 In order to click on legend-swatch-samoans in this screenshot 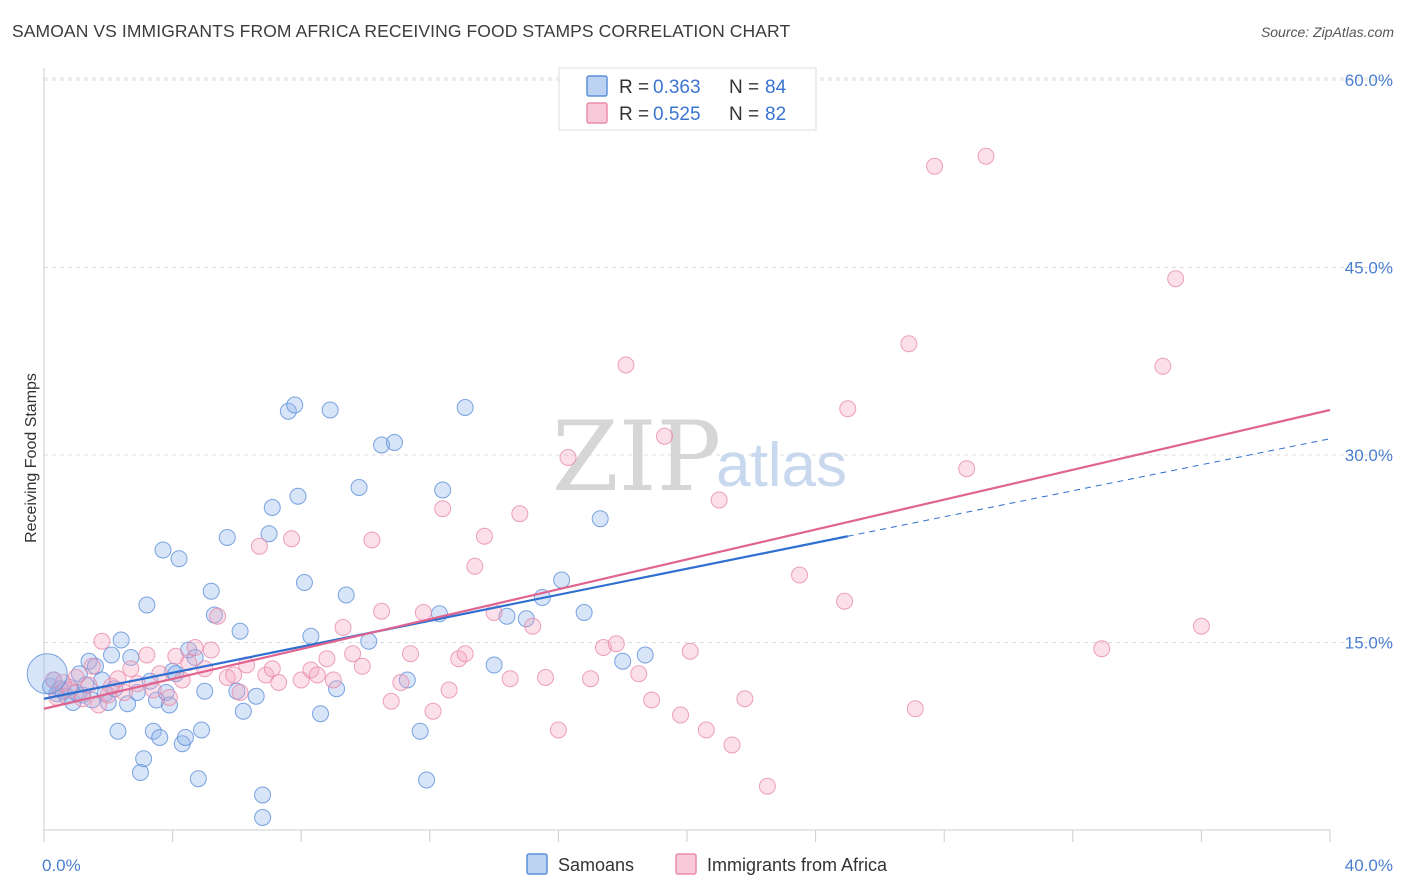, I will do `click(597, 86)`.